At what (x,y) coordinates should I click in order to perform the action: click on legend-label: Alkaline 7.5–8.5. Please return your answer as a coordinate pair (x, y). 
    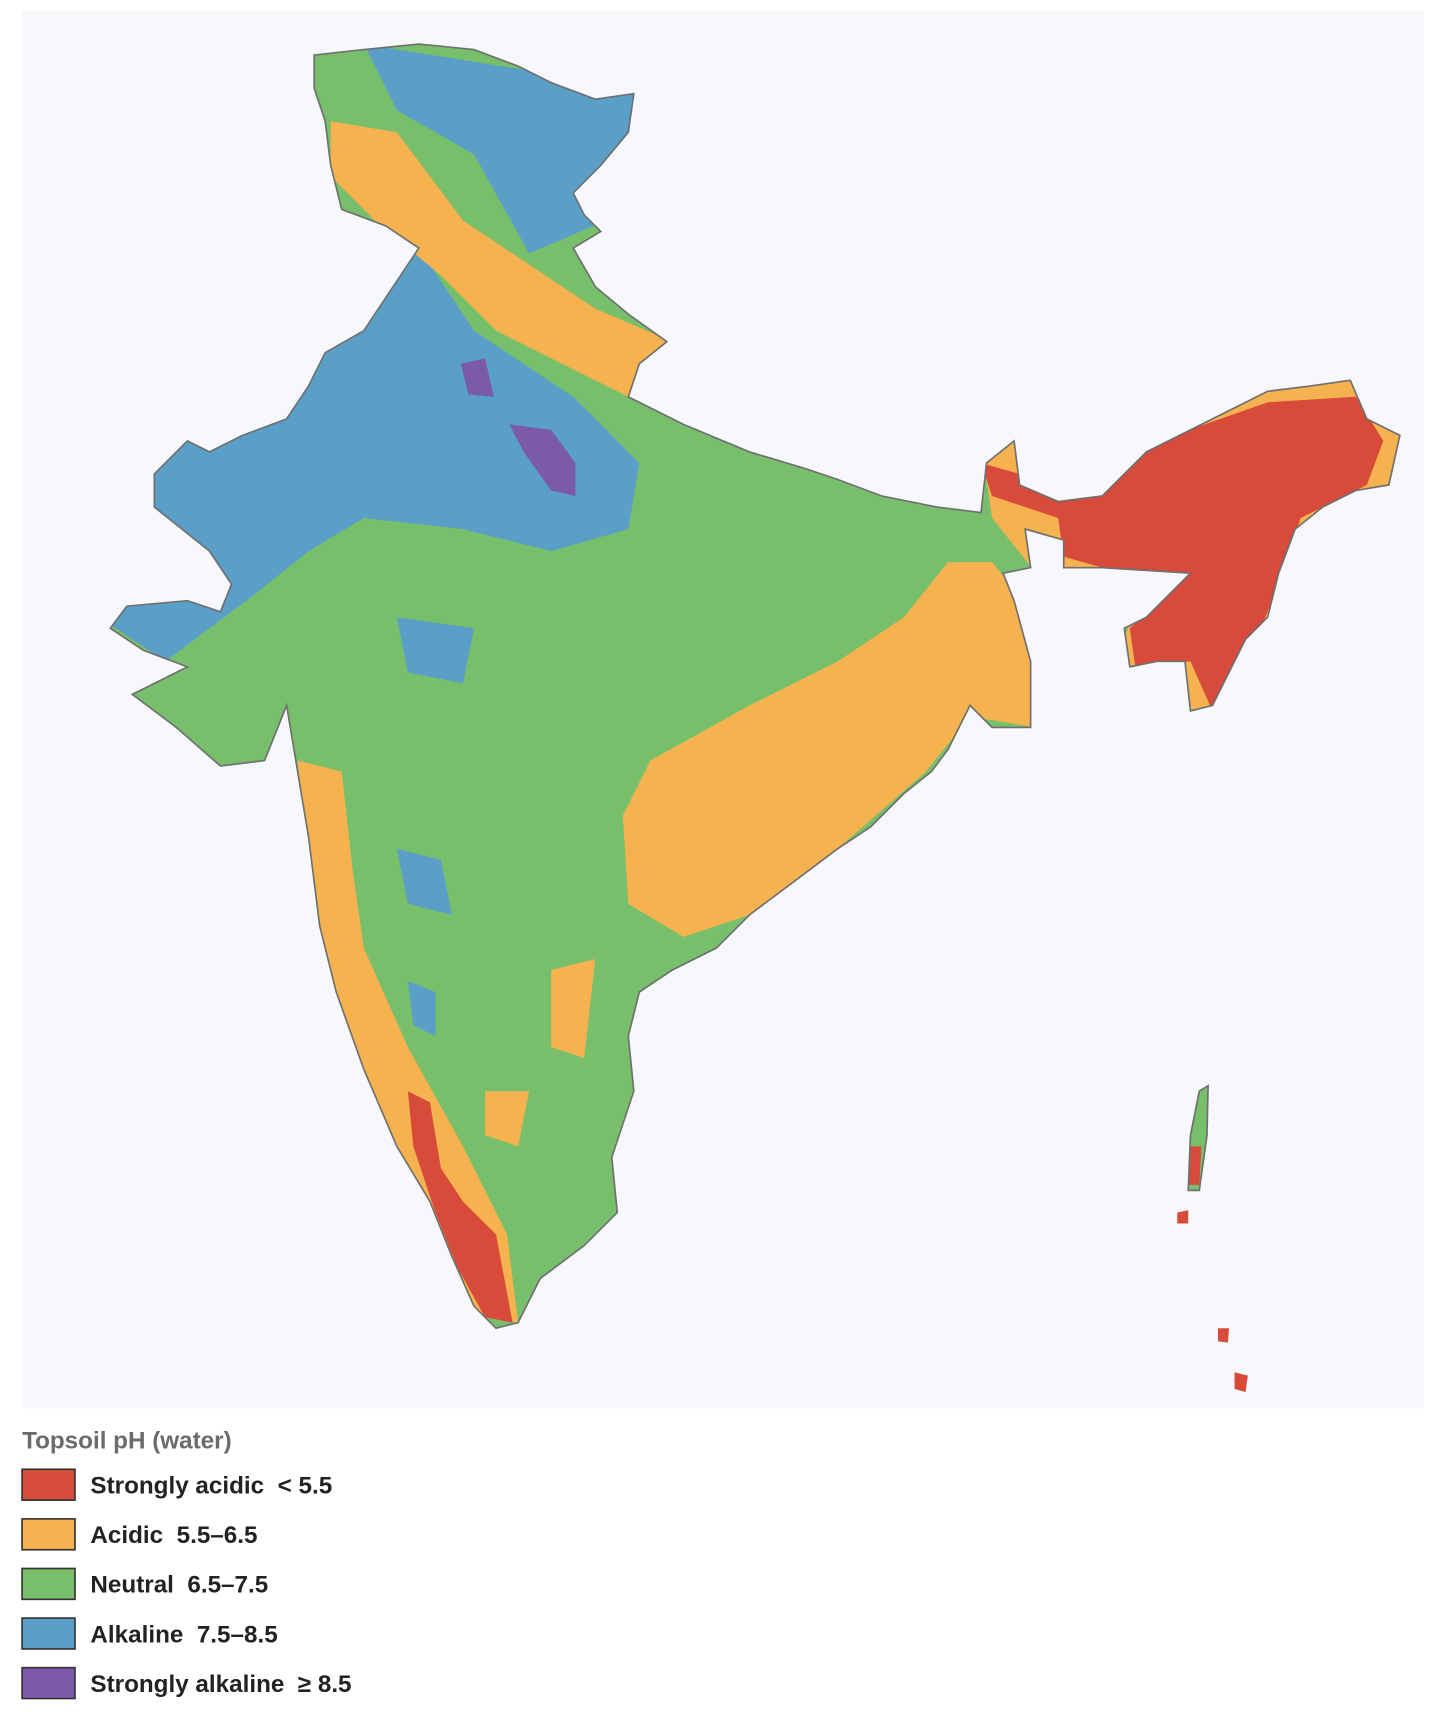
    Looking at the image, I should click on (183, 1634).